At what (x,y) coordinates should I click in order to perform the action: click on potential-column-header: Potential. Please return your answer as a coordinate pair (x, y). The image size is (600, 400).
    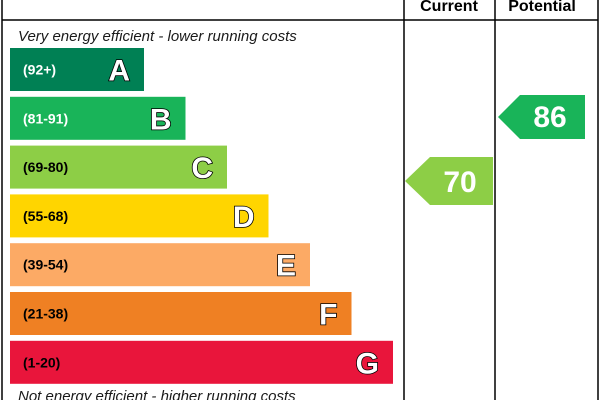
    Looking at the image, I should click on (542, 7).